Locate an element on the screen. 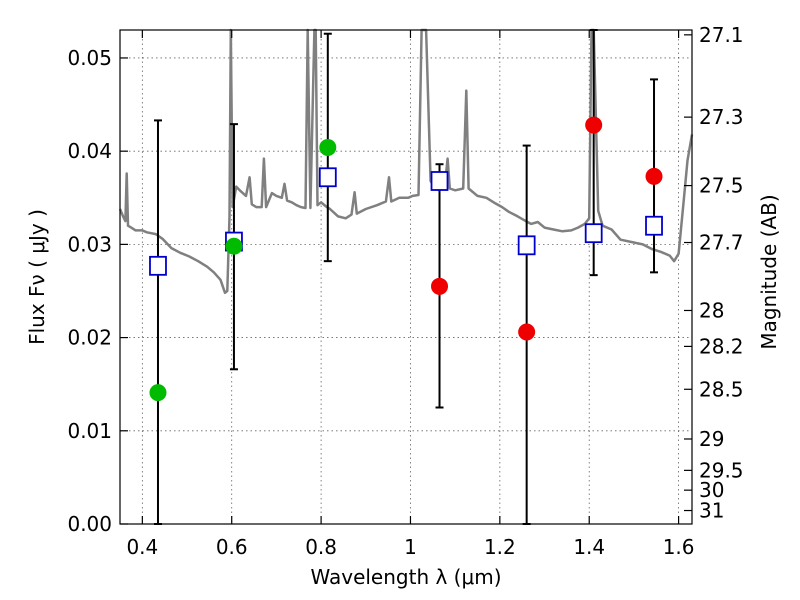 This screenshot has height=600, width=800. right-tick-label: 28.5 is located at coordinates (721, 389).